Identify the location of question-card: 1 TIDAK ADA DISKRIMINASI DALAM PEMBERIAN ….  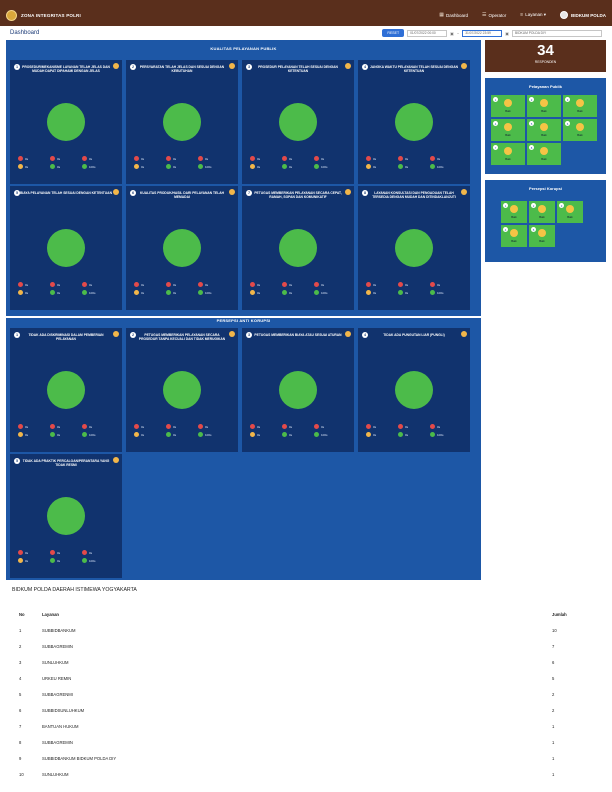
(66, 390).